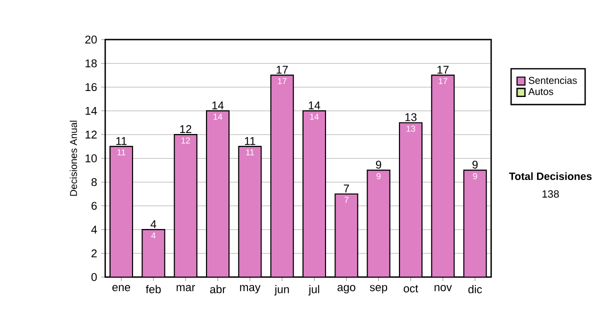 The width and height of the screenshot is (600, 336). Describe the element at coordinates (552, 80) in the screenshot. I see `legend-label: Sentencias` at that location.